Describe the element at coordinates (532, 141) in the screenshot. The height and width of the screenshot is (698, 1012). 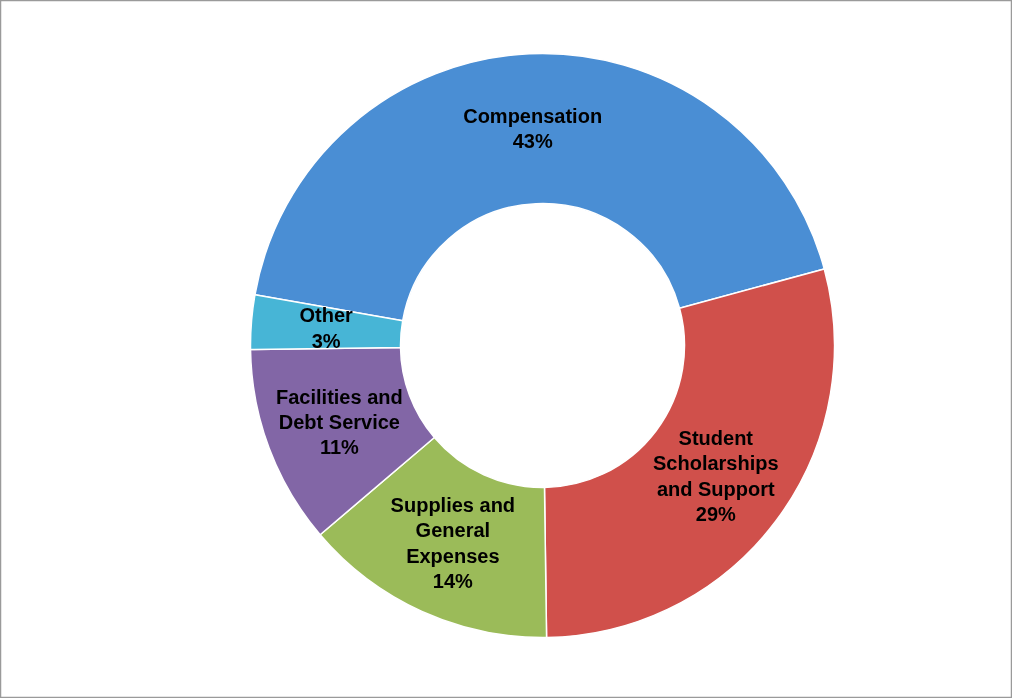
I see `data-label: 43%` at that location.